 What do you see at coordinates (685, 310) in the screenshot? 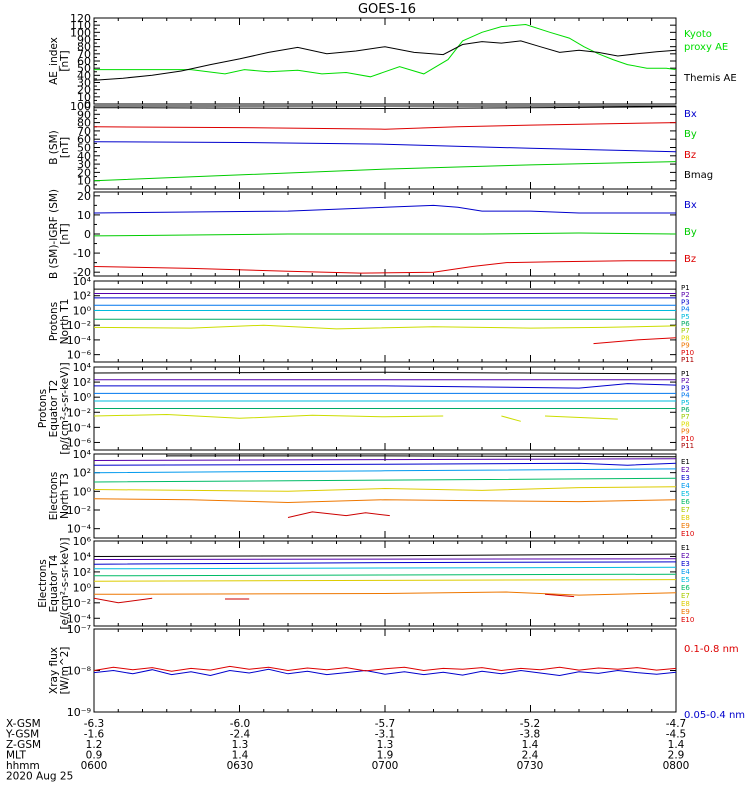
I see `legend-entry: P4` at bounding box center [685, 310].